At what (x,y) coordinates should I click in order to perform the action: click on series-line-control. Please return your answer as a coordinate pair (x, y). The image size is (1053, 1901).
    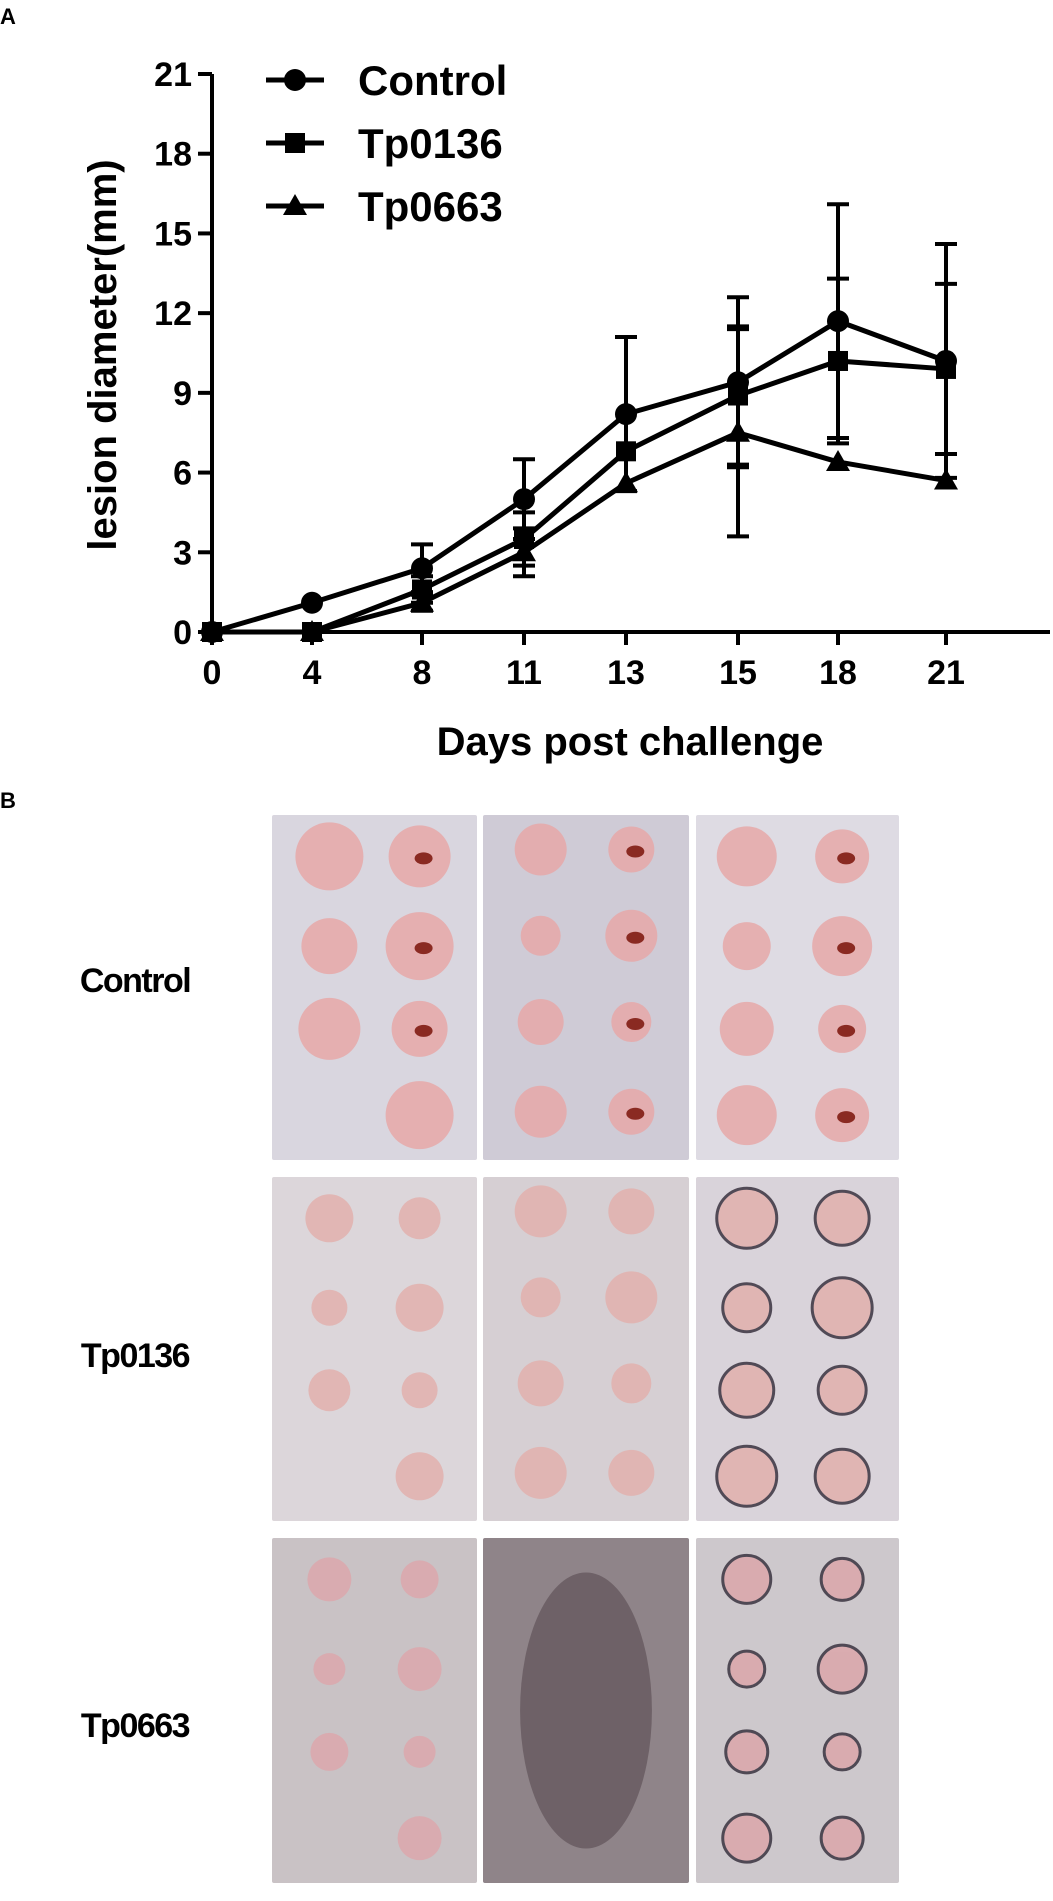
    Looking at the image, I should click on (579, 476).